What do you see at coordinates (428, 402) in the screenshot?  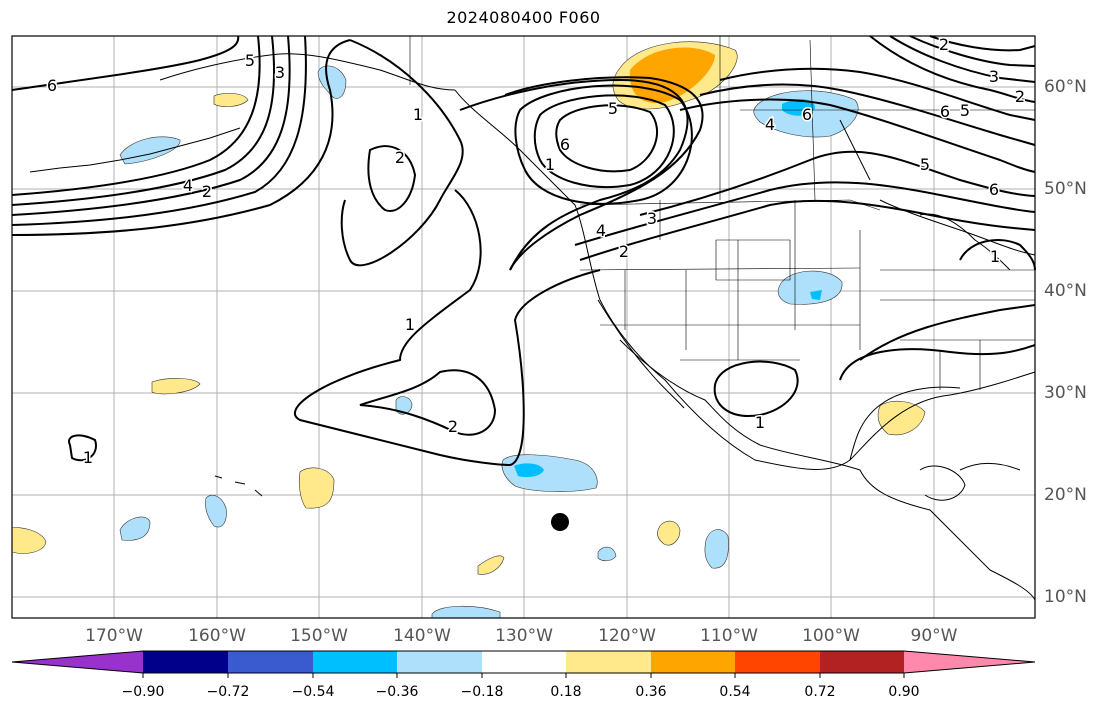 I see `contour-2-loop` at bounding box center [428, 402].